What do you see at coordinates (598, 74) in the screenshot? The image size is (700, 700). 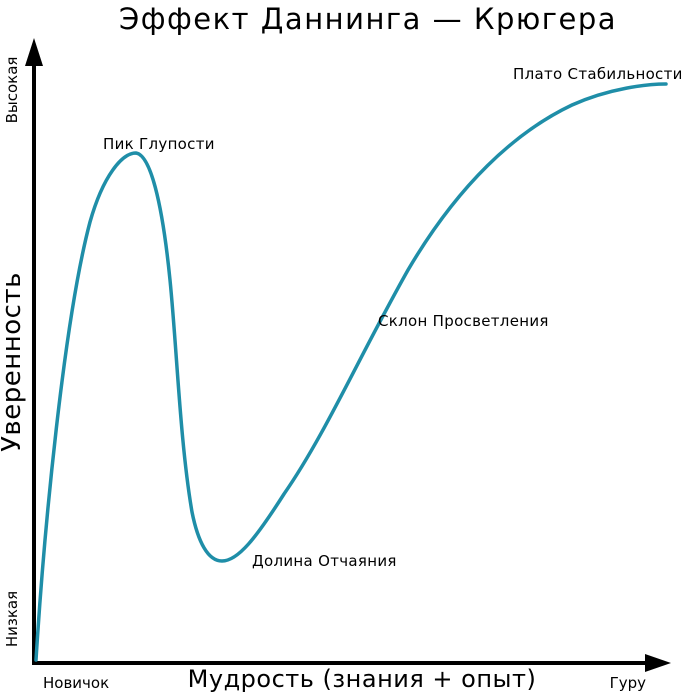 I see `annotation-plateau-of-stability: Плато Стабильности` at bounding box center [598, 74].